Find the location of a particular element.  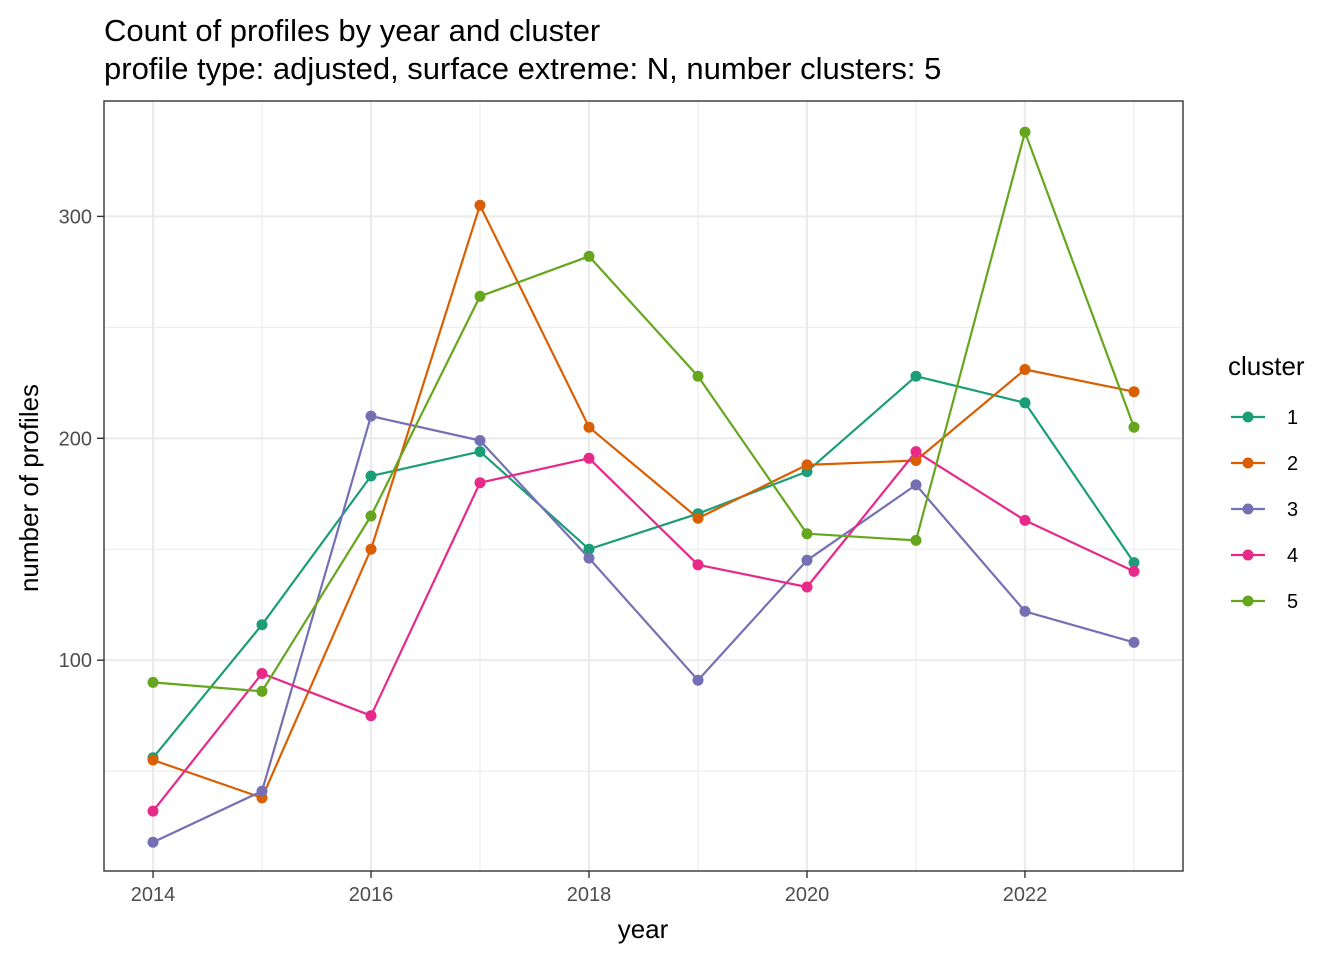

legend-item-cluster-1: 1 is located at coordinates (1264, 418).